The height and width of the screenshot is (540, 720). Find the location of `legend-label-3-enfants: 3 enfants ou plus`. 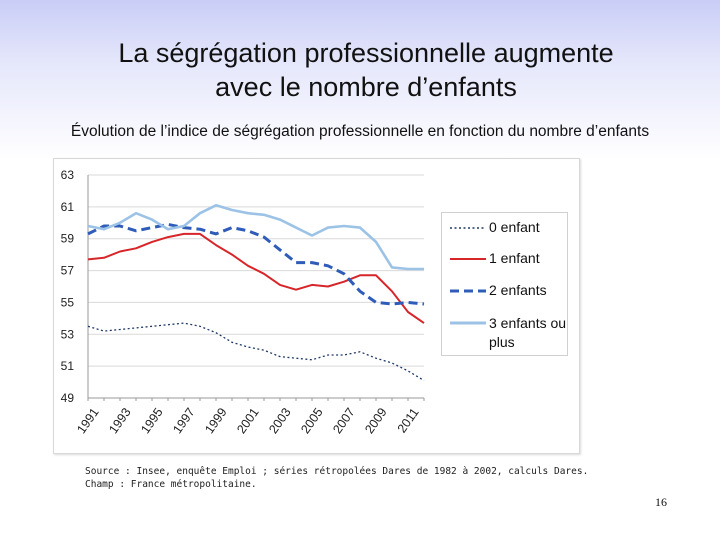

legend-label-3-enfants: 3 enfants ou plus is located at coordinates (528, 332).